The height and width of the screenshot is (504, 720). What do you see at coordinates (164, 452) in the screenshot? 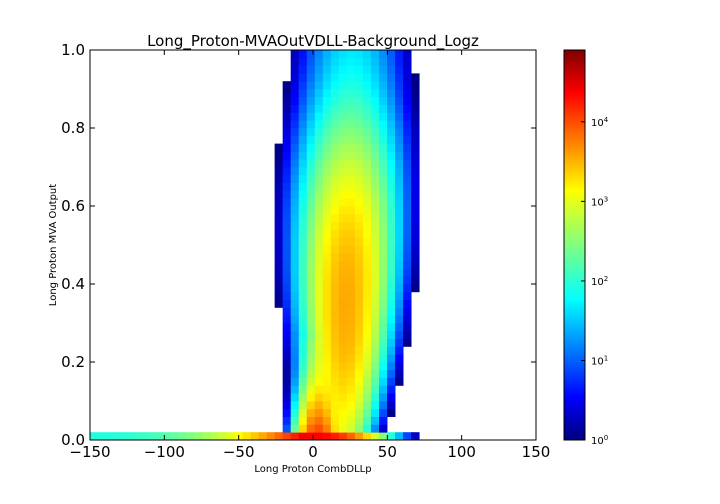
I see `x-tick-label: −100` at bounding box center [164, 452].